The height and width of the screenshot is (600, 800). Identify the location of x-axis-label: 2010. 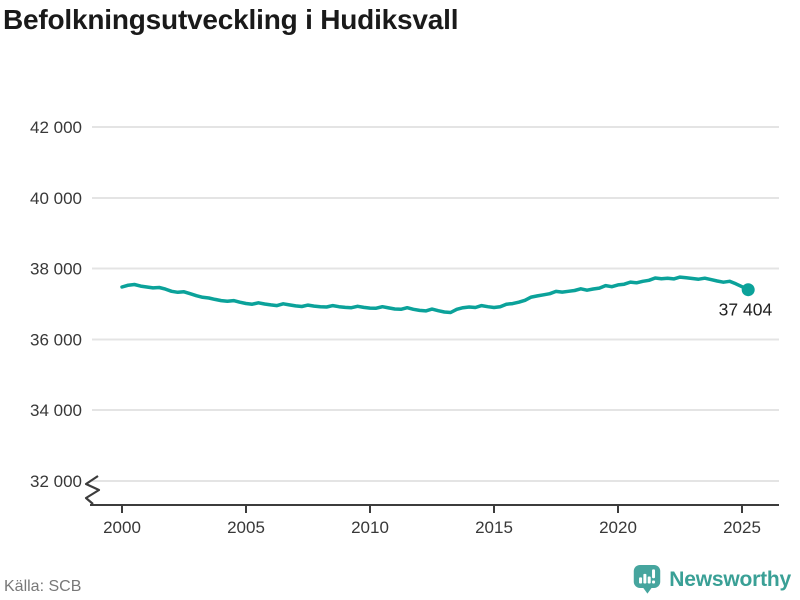
(370, 527).